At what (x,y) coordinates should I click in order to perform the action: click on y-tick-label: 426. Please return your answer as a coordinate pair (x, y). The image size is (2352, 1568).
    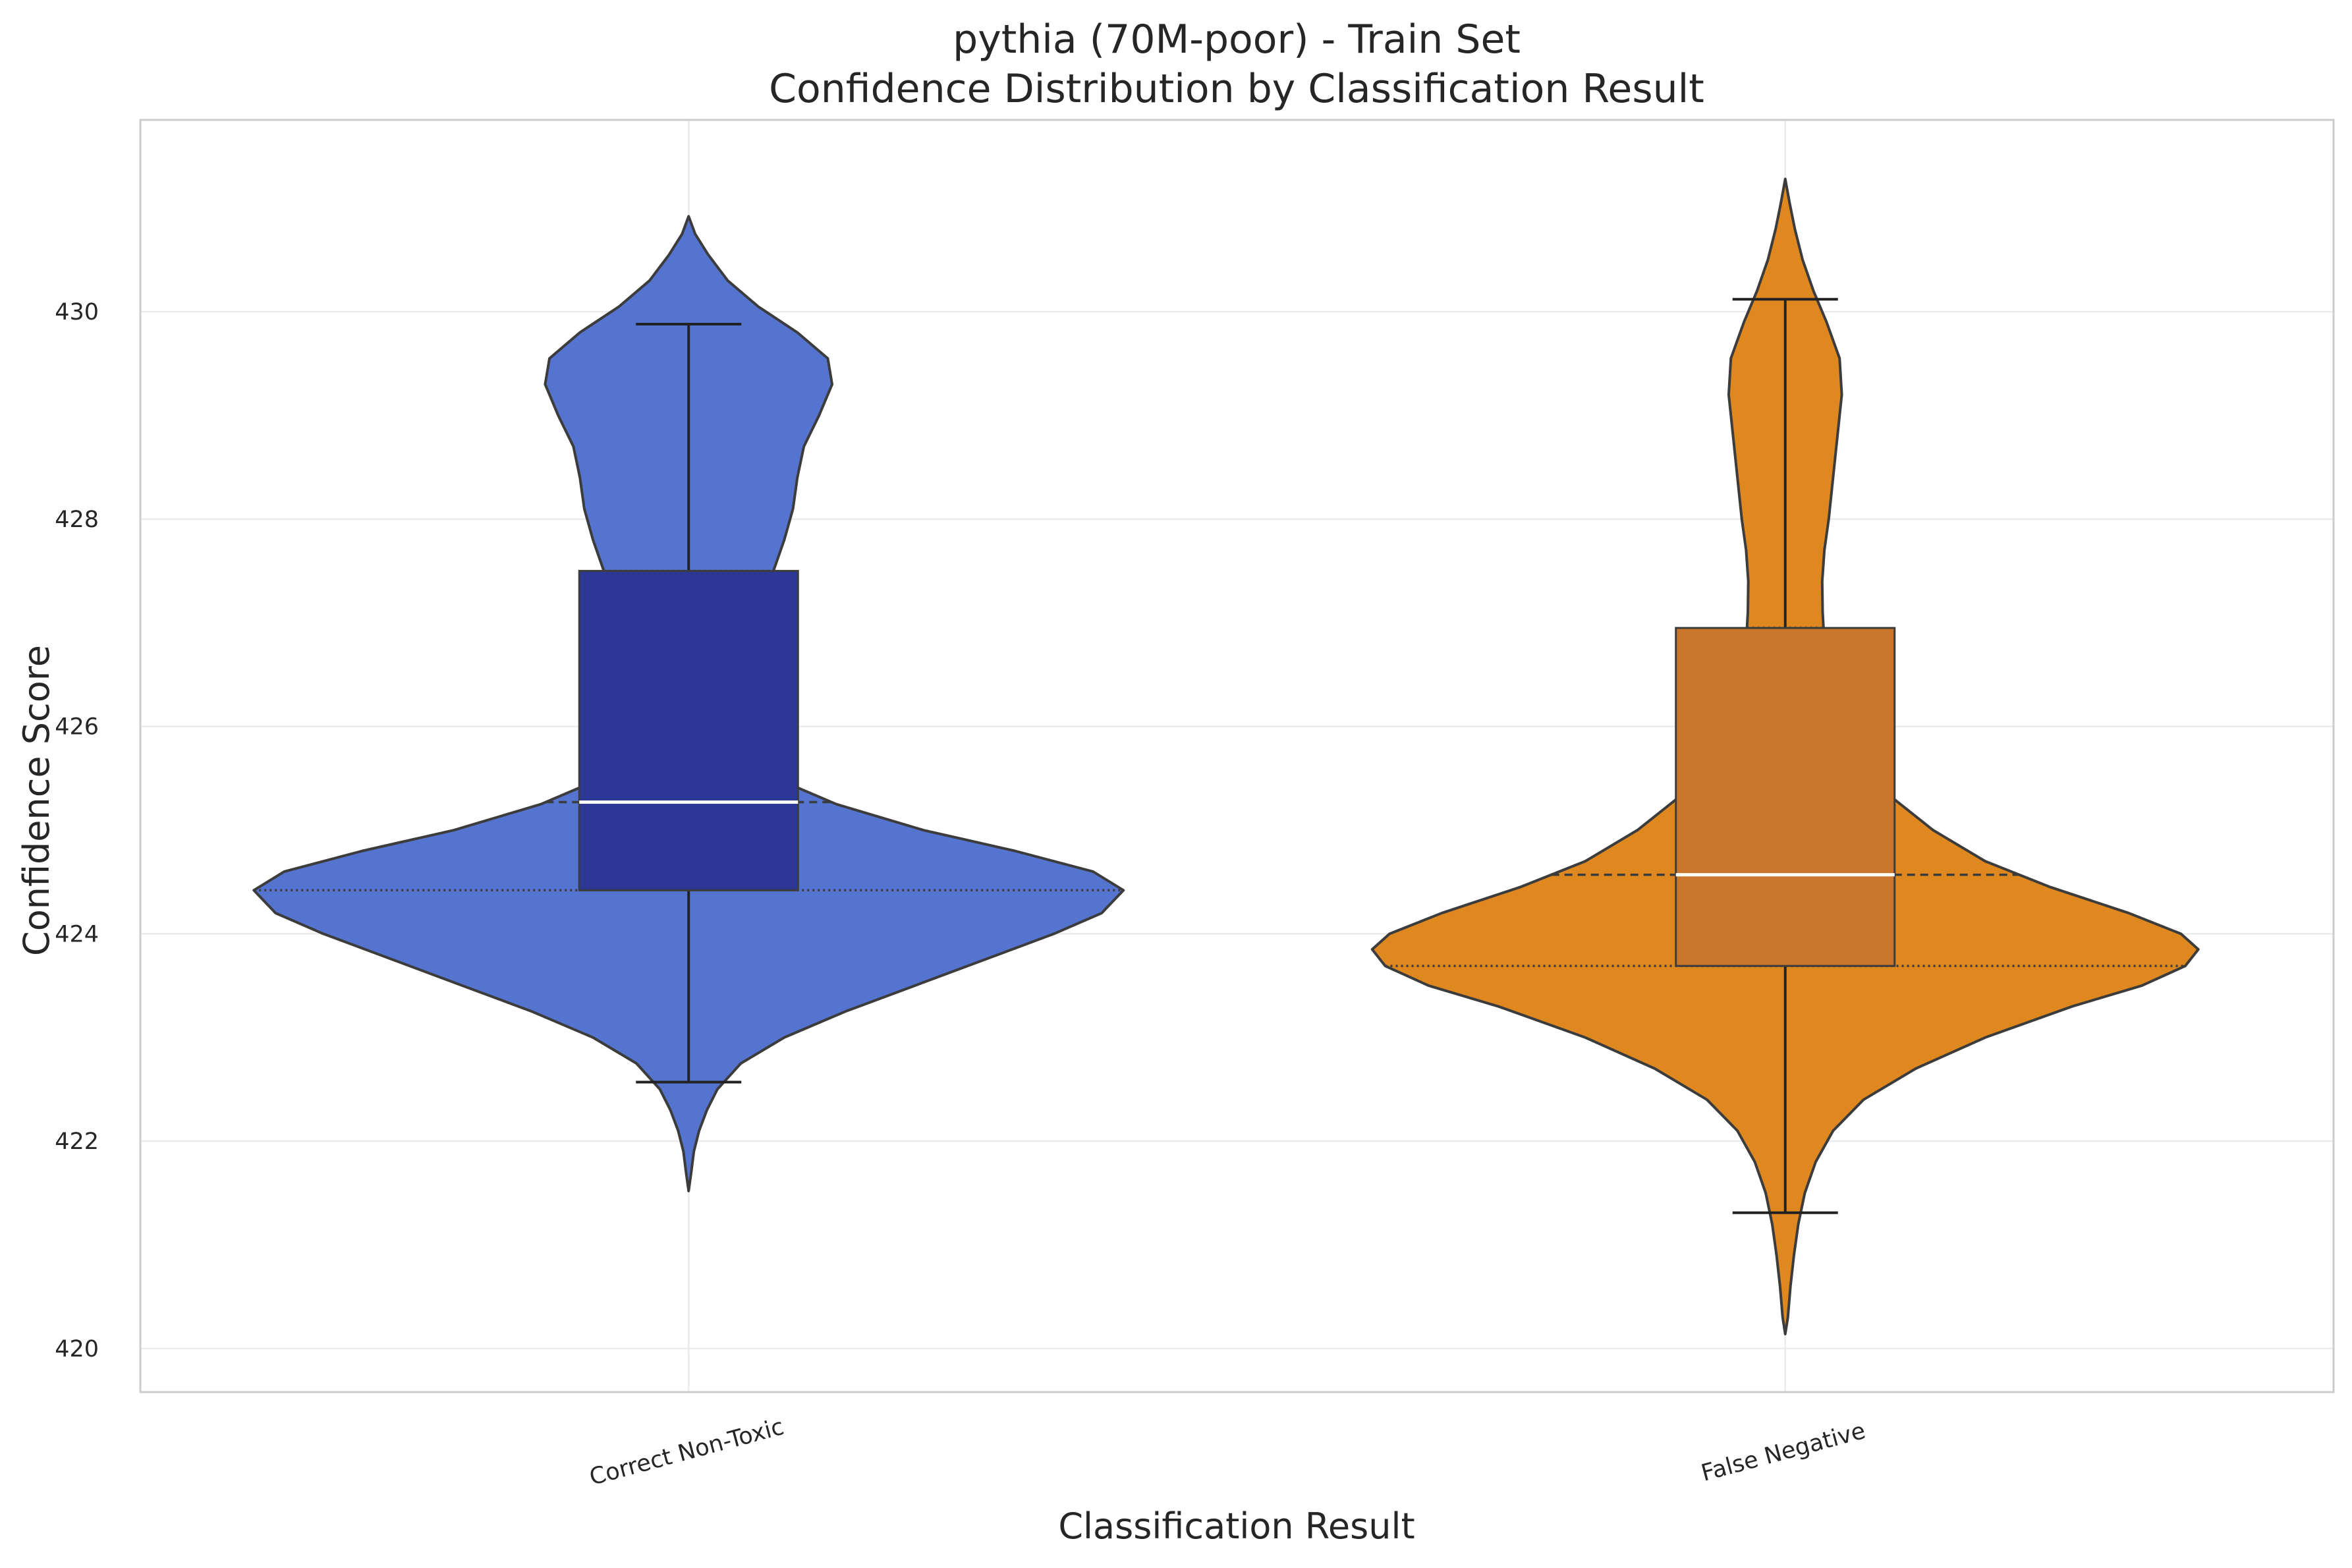
    Looking at the image, I should click on (77, 727).